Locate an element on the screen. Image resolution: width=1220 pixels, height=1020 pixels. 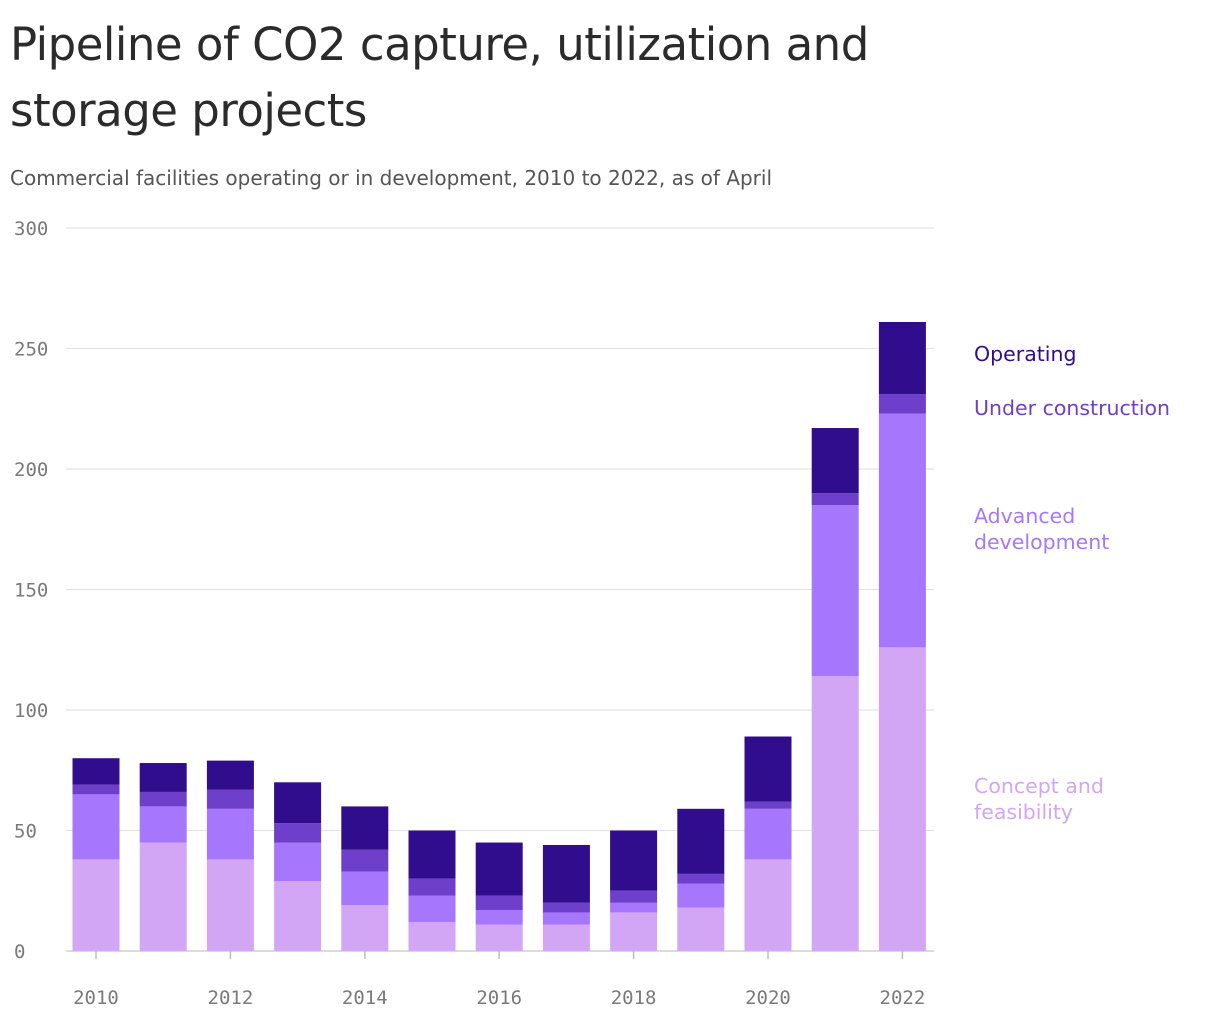
x-tick-label: 2022 is located at coordinates (903, 998).